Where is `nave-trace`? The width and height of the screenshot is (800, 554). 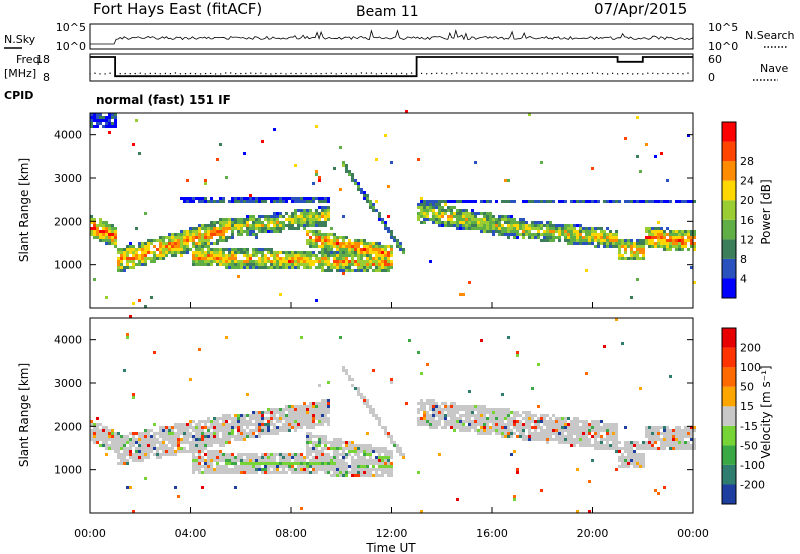 nave-trace is located at coordinates (389, 73).